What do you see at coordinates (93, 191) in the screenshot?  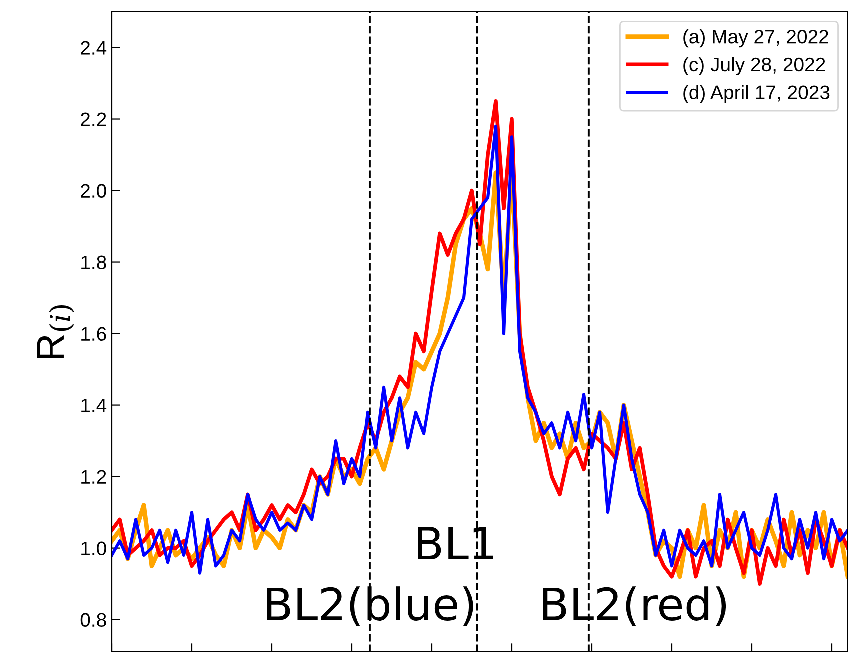 I see `y-tick-label: 2.0` at bounding box center [93, 191].